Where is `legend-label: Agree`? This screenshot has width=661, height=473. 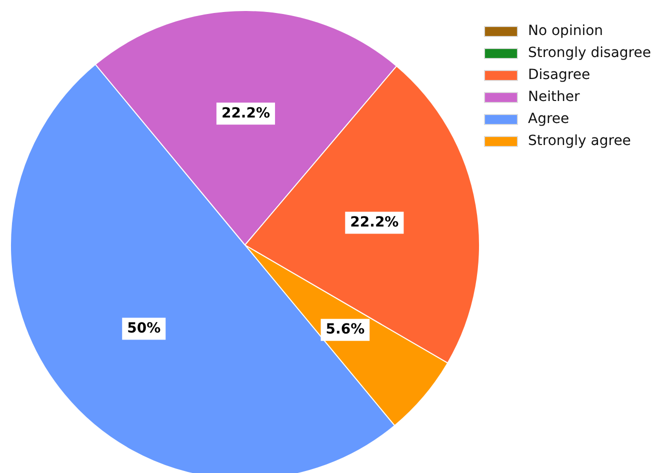 legend-label: Agree is located at coordinates (549, 119).